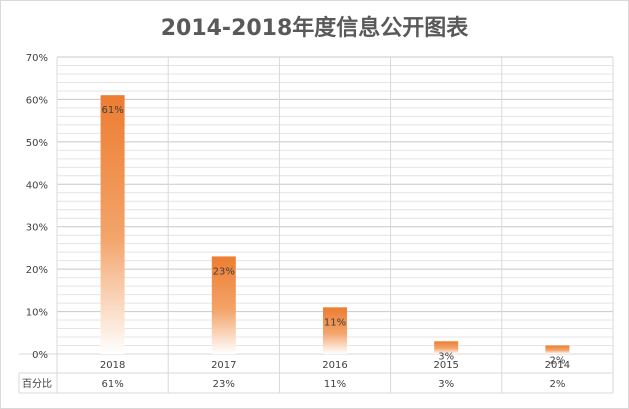 The image size is (629, 409). What do you see at coordinates (335, 330) in the screenshot?
I see `bar-2016` at bounding box center [335, 330].